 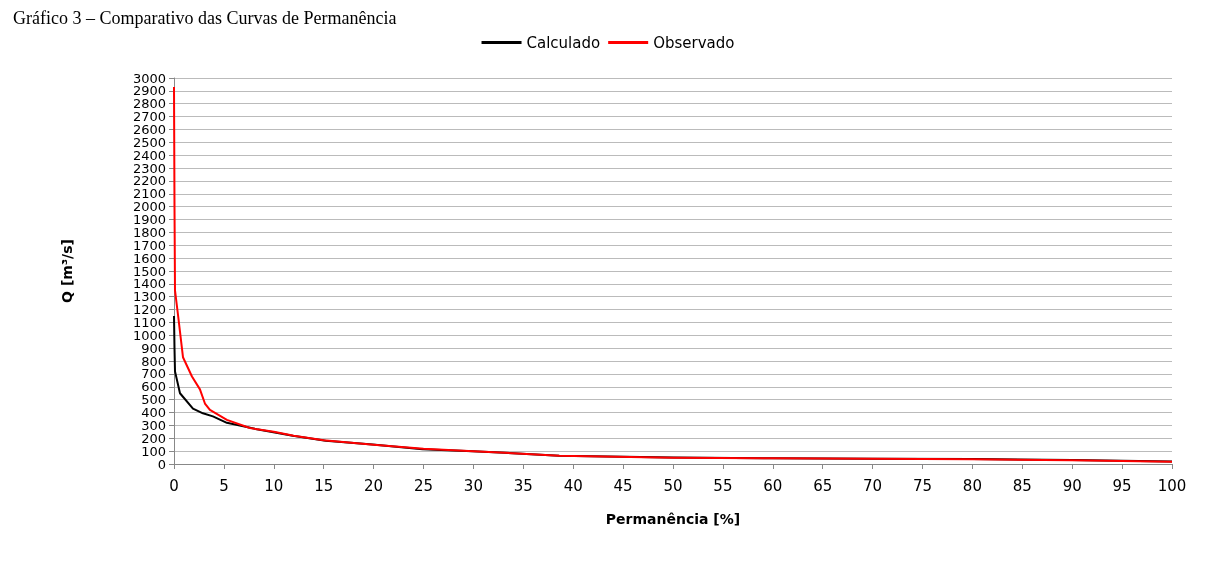 I want to click on x-tick-label: 40, so click(x=573, y=485).